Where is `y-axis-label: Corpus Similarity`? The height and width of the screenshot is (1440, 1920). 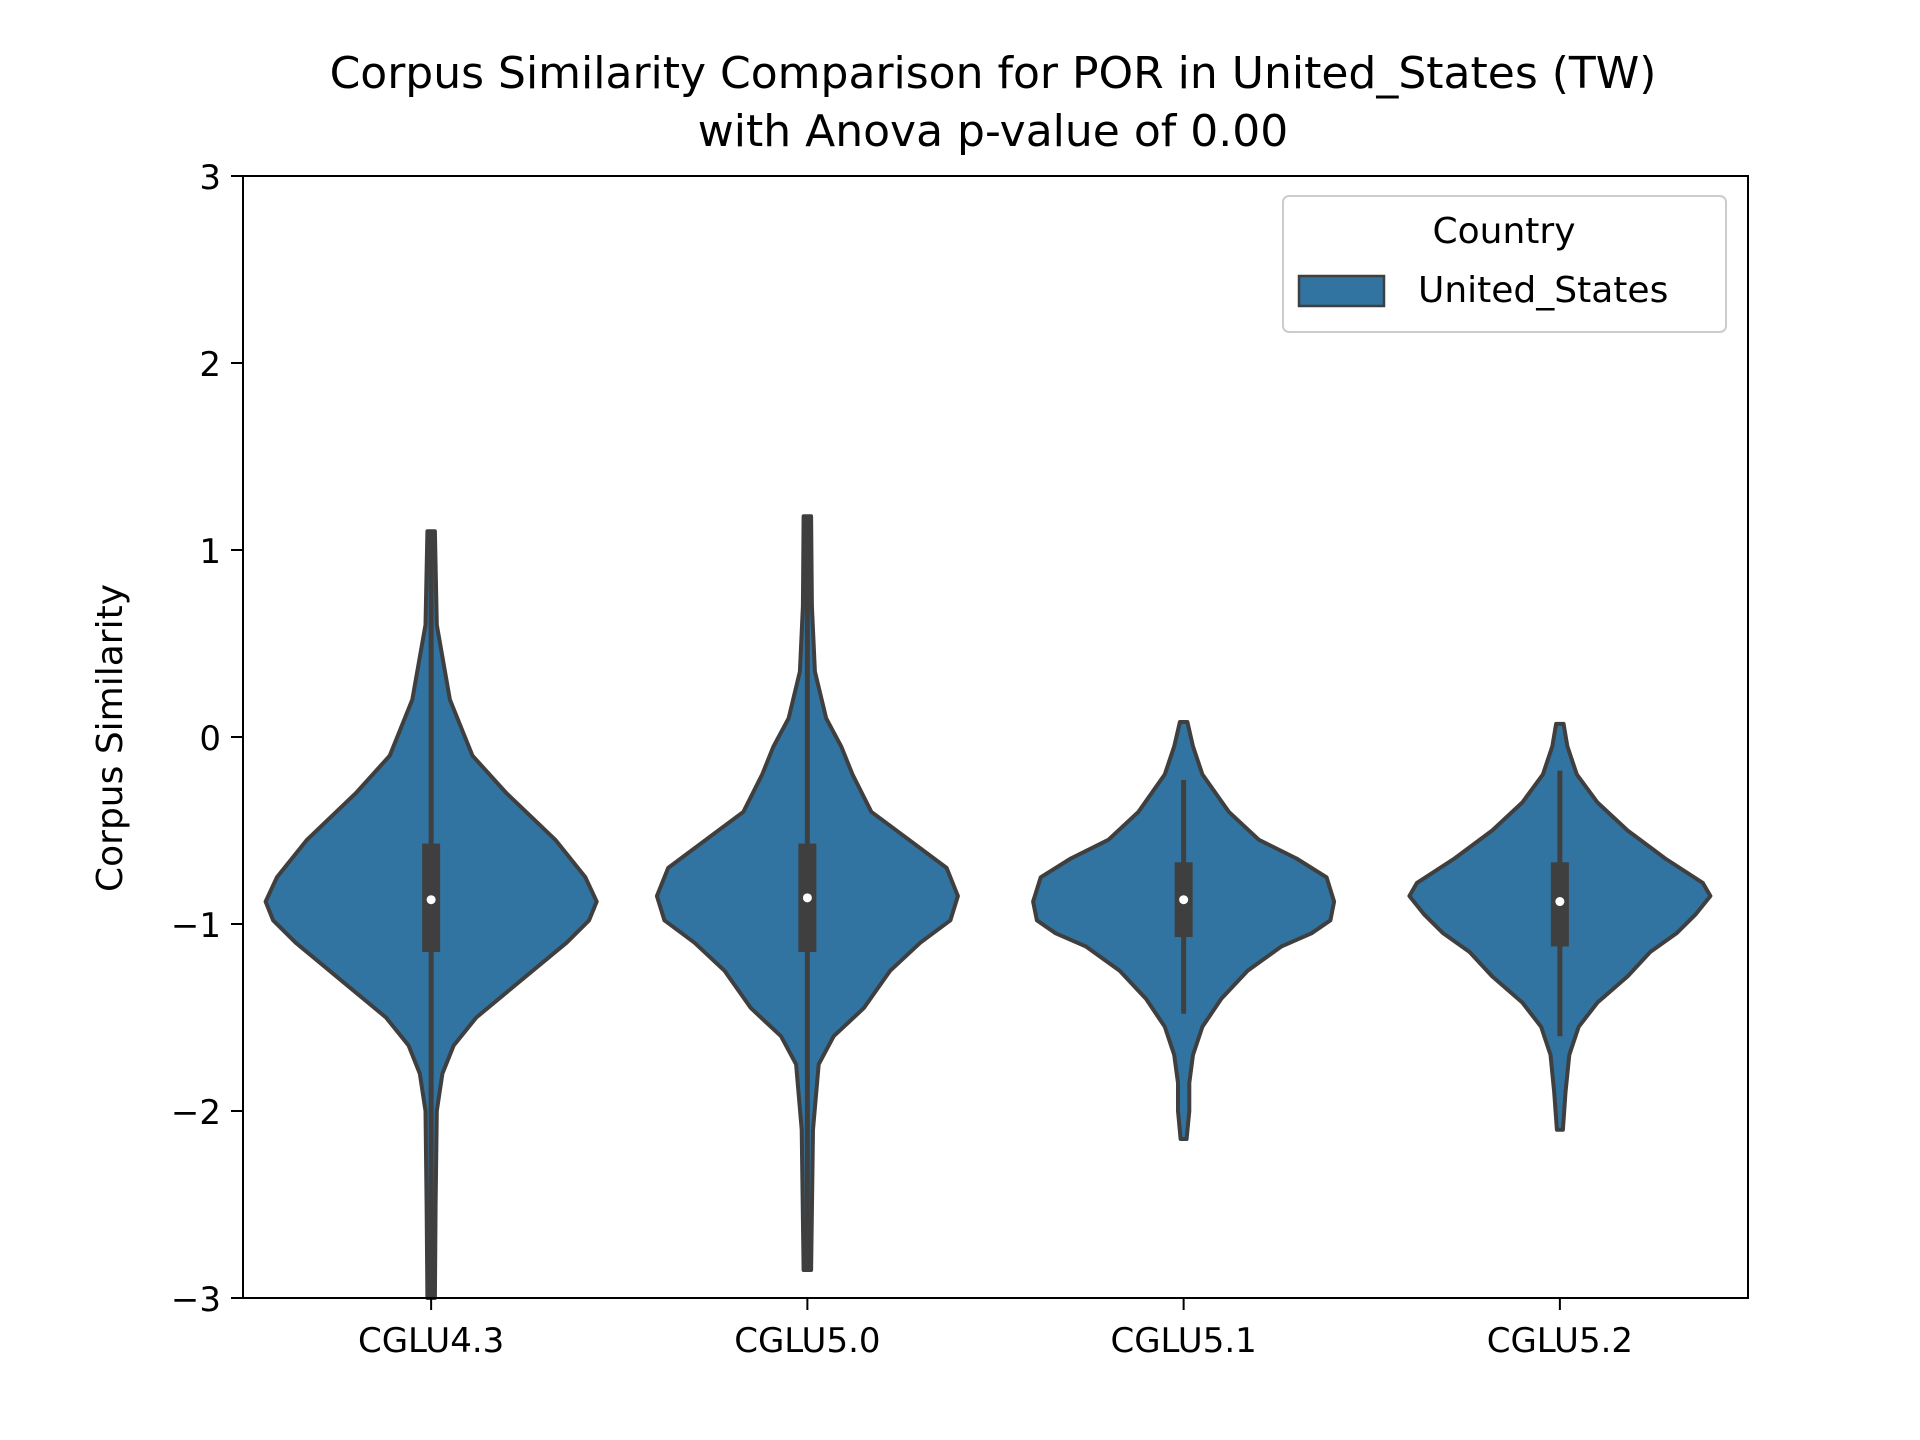
y-axis-label: Corpus Similarity is located at coordinates (110, 738).